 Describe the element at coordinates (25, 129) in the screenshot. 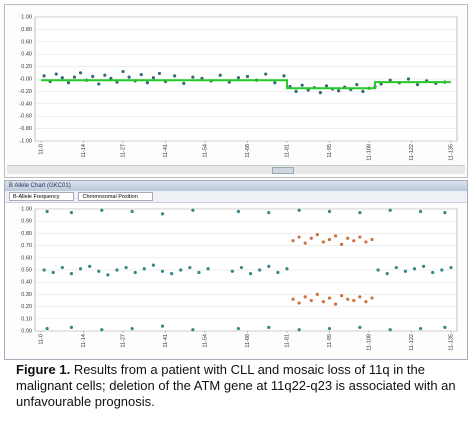

I see `y-tick-label: -0.80` at that location.